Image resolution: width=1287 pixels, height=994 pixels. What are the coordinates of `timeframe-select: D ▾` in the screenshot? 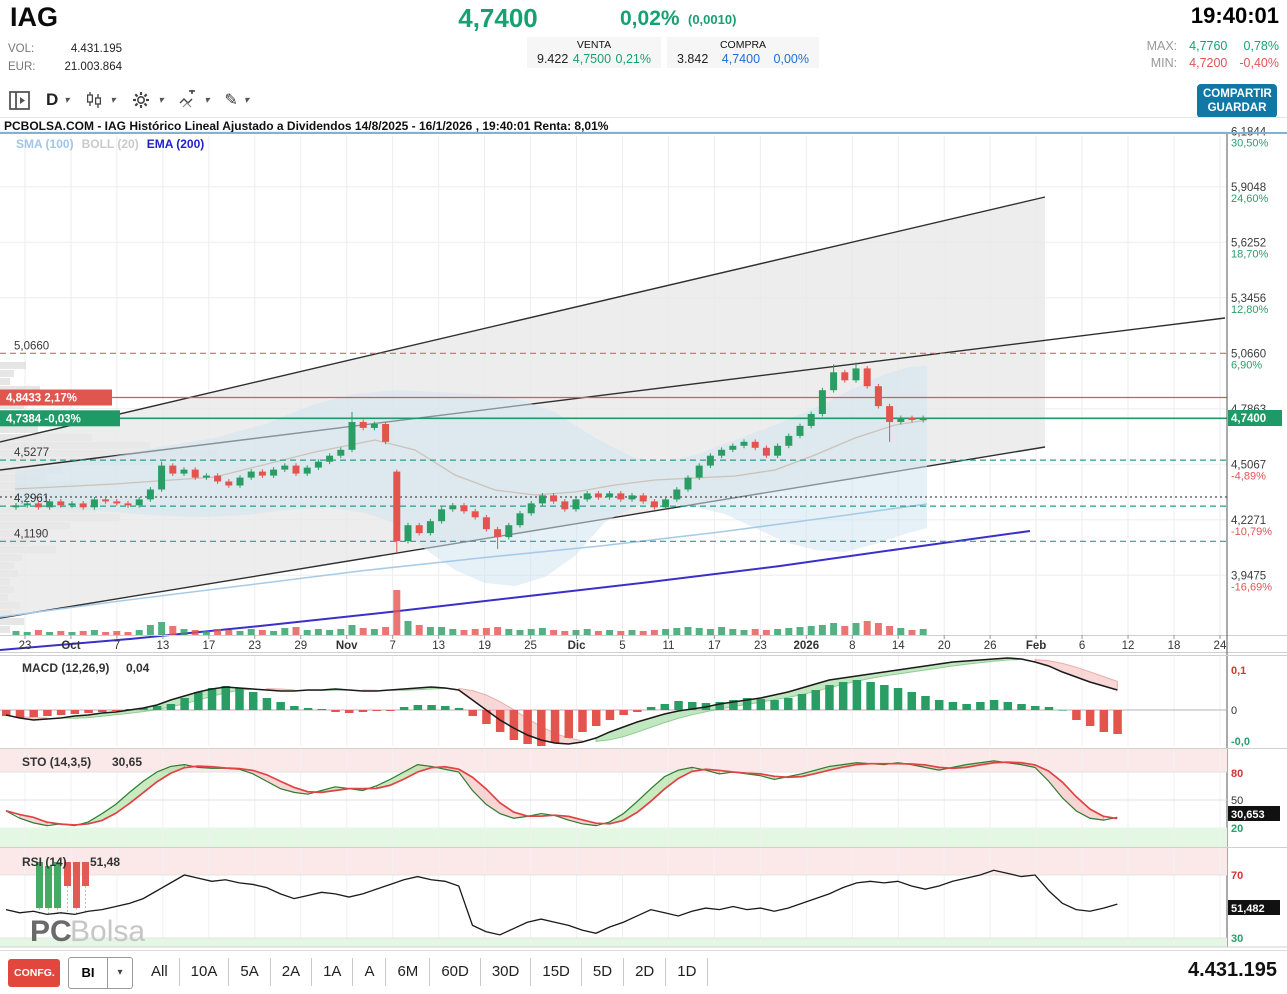 It's located at (57, 100).